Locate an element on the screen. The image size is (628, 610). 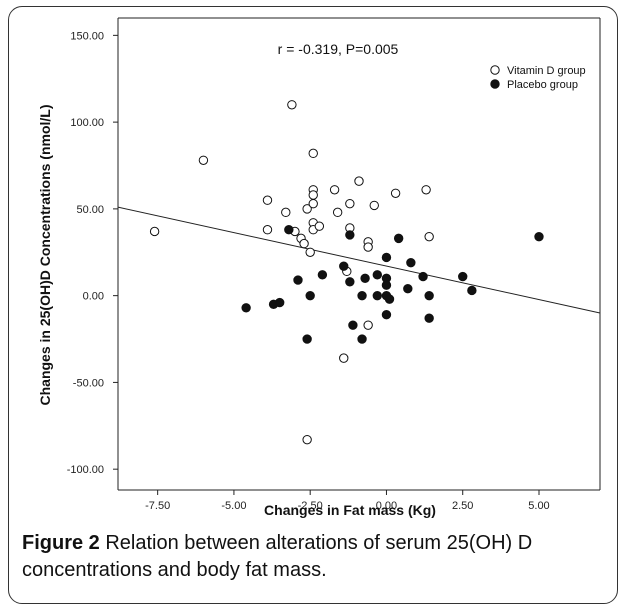
x-axis-label: Changes in Fat mass (Kg) is located at coordinates (350, 510).